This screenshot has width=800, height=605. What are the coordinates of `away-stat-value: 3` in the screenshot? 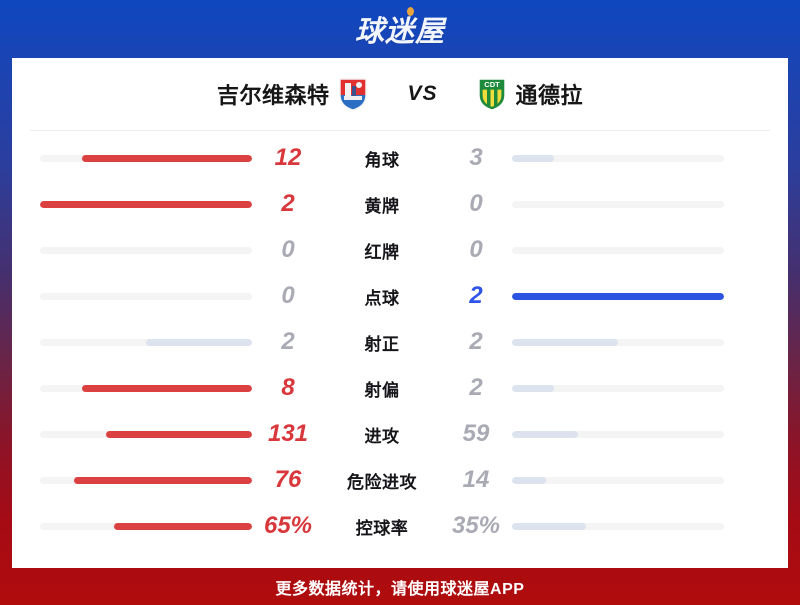 It's located at (476, 157).